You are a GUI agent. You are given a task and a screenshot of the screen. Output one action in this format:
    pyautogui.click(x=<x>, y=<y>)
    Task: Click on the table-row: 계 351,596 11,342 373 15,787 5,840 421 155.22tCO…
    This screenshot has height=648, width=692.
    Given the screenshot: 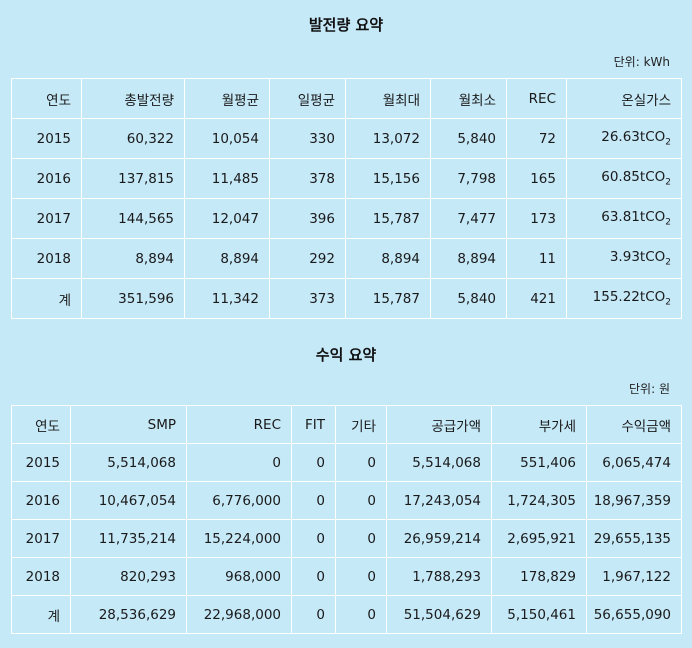 What is the action you would take?
    pyautogui.click(x=346, y=298)
    